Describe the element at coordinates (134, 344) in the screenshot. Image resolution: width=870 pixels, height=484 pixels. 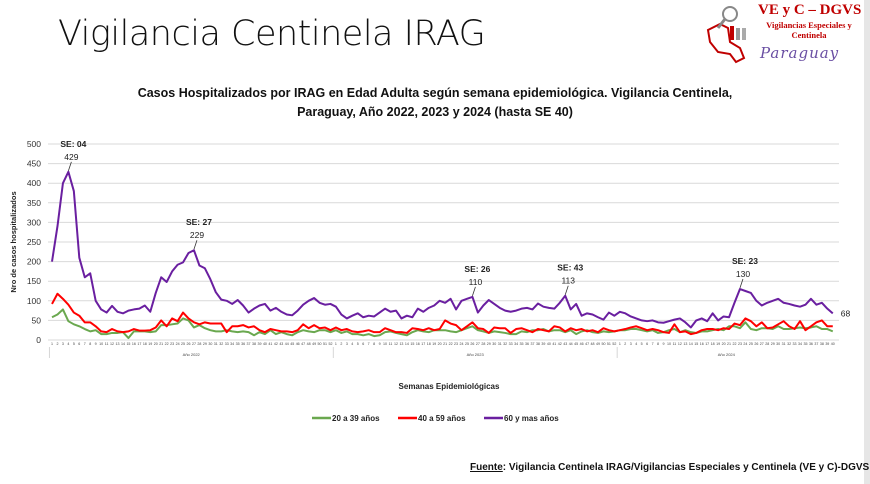
I see `x-tick-label: 16` at that location.